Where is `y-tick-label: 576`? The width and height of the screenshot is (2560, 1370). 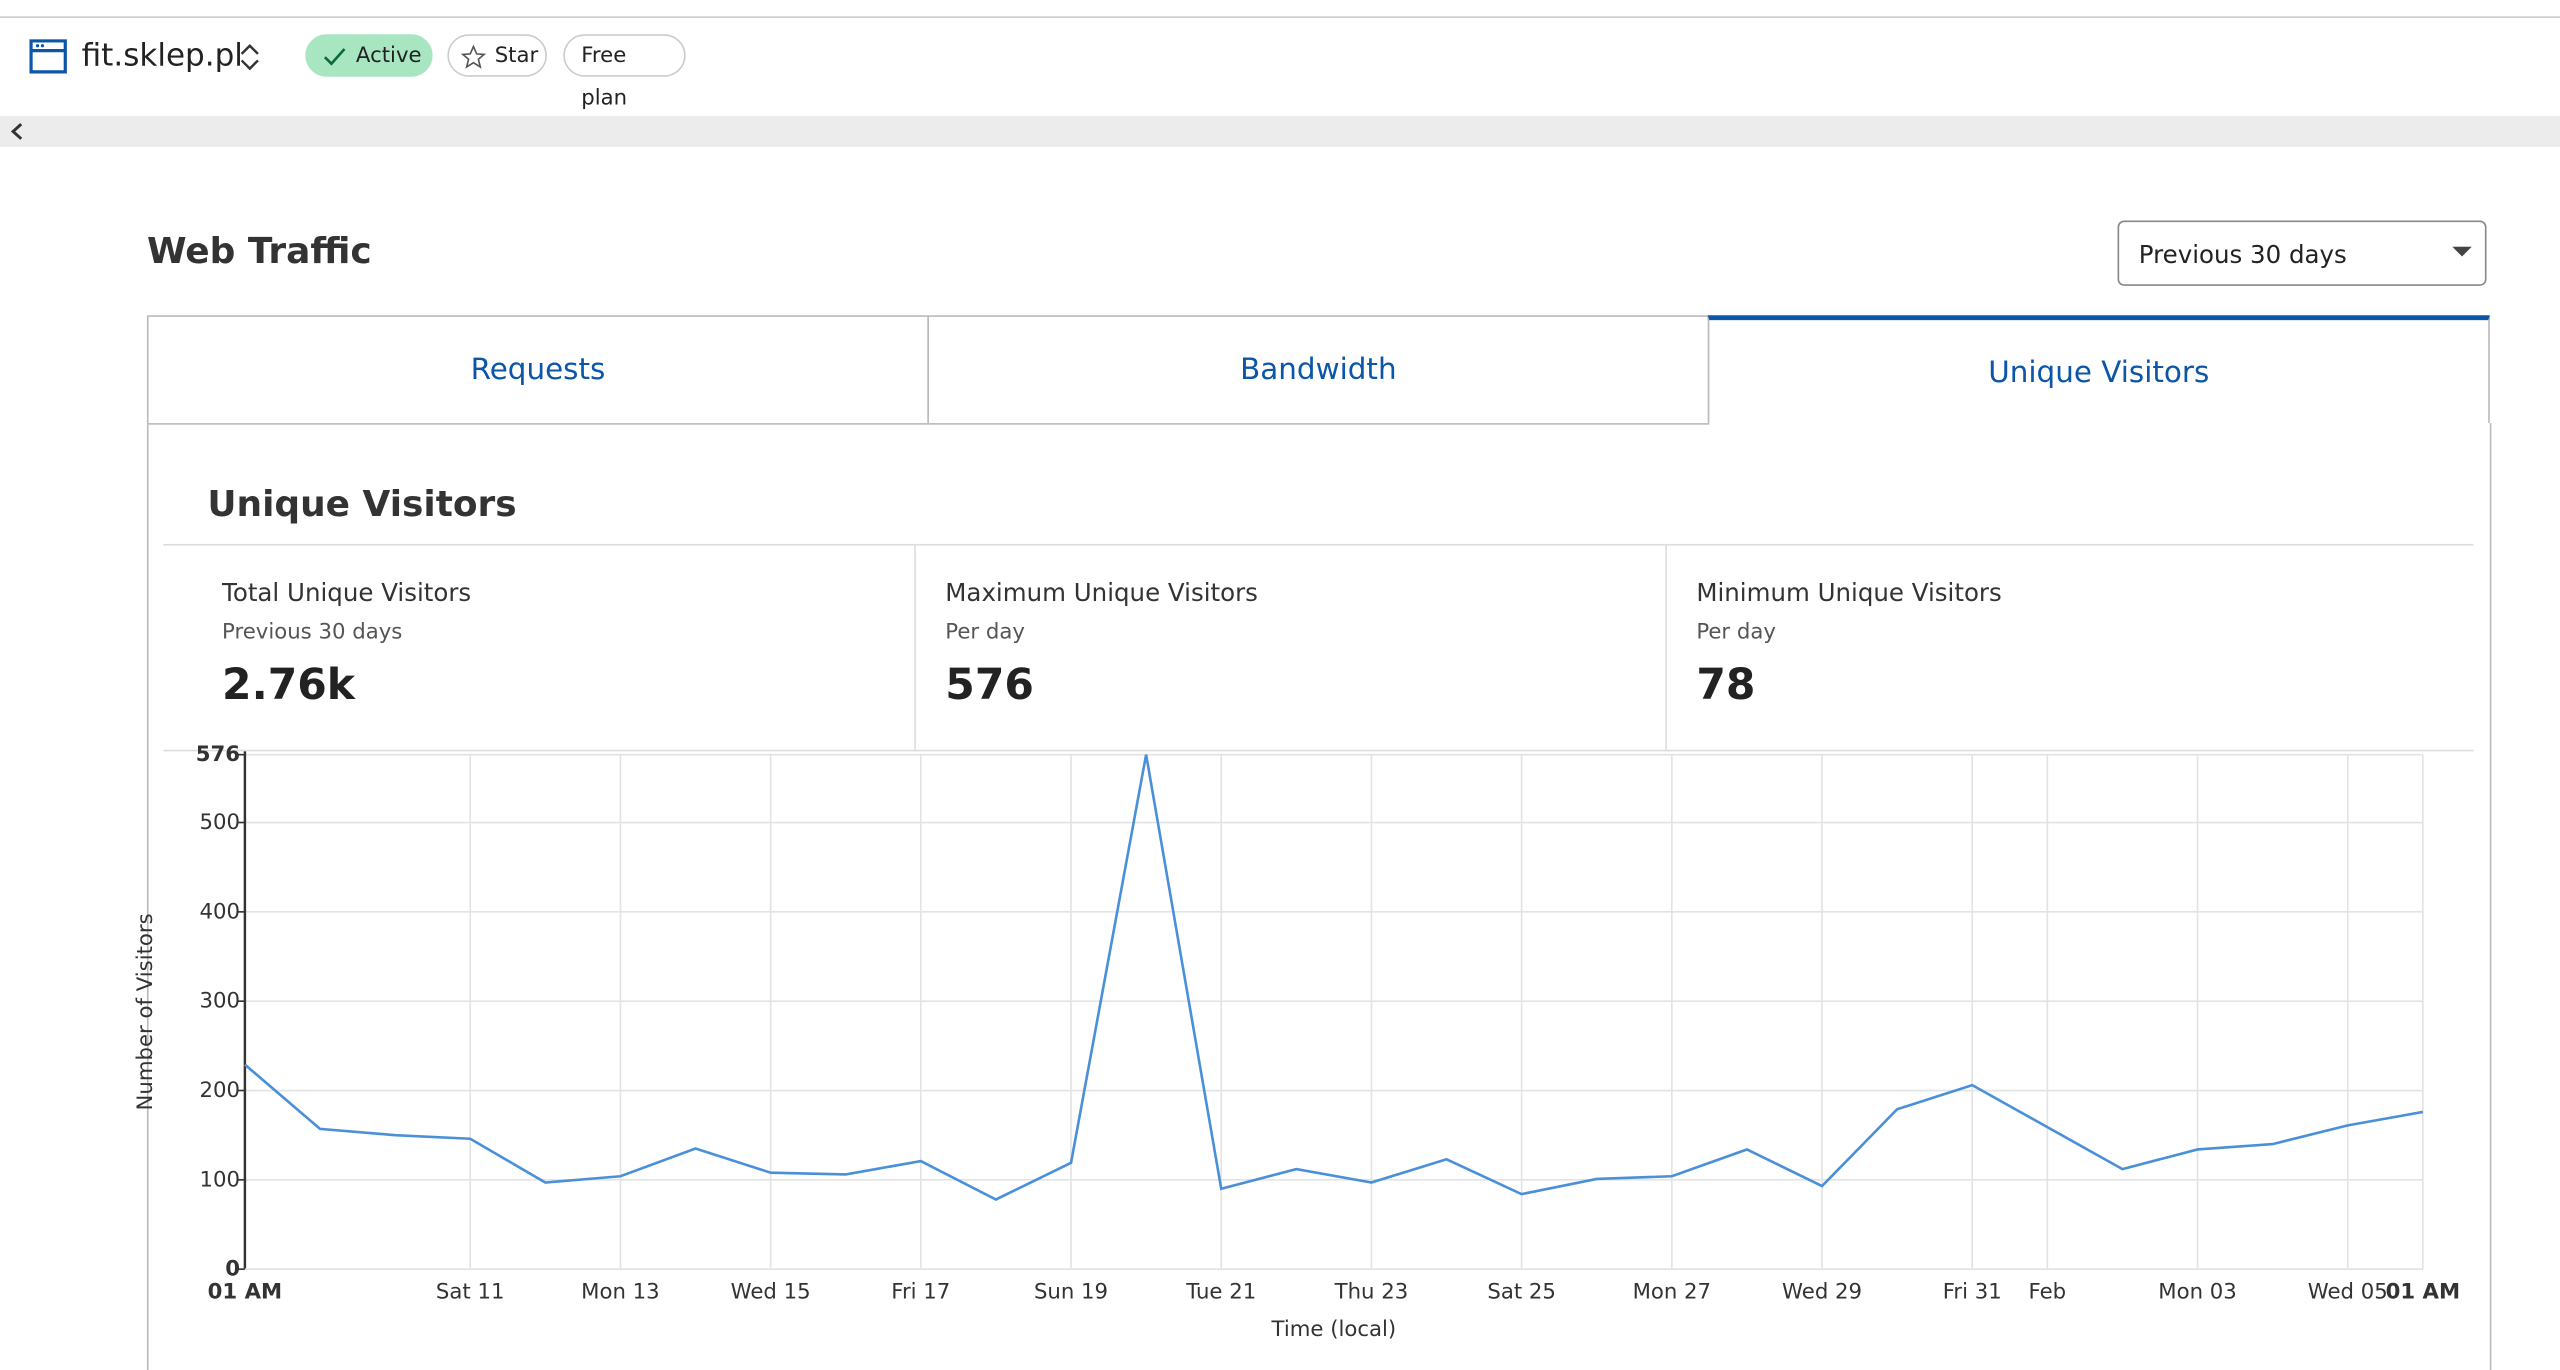 y-tick-label: 576 is located at coordinates (218, 754).